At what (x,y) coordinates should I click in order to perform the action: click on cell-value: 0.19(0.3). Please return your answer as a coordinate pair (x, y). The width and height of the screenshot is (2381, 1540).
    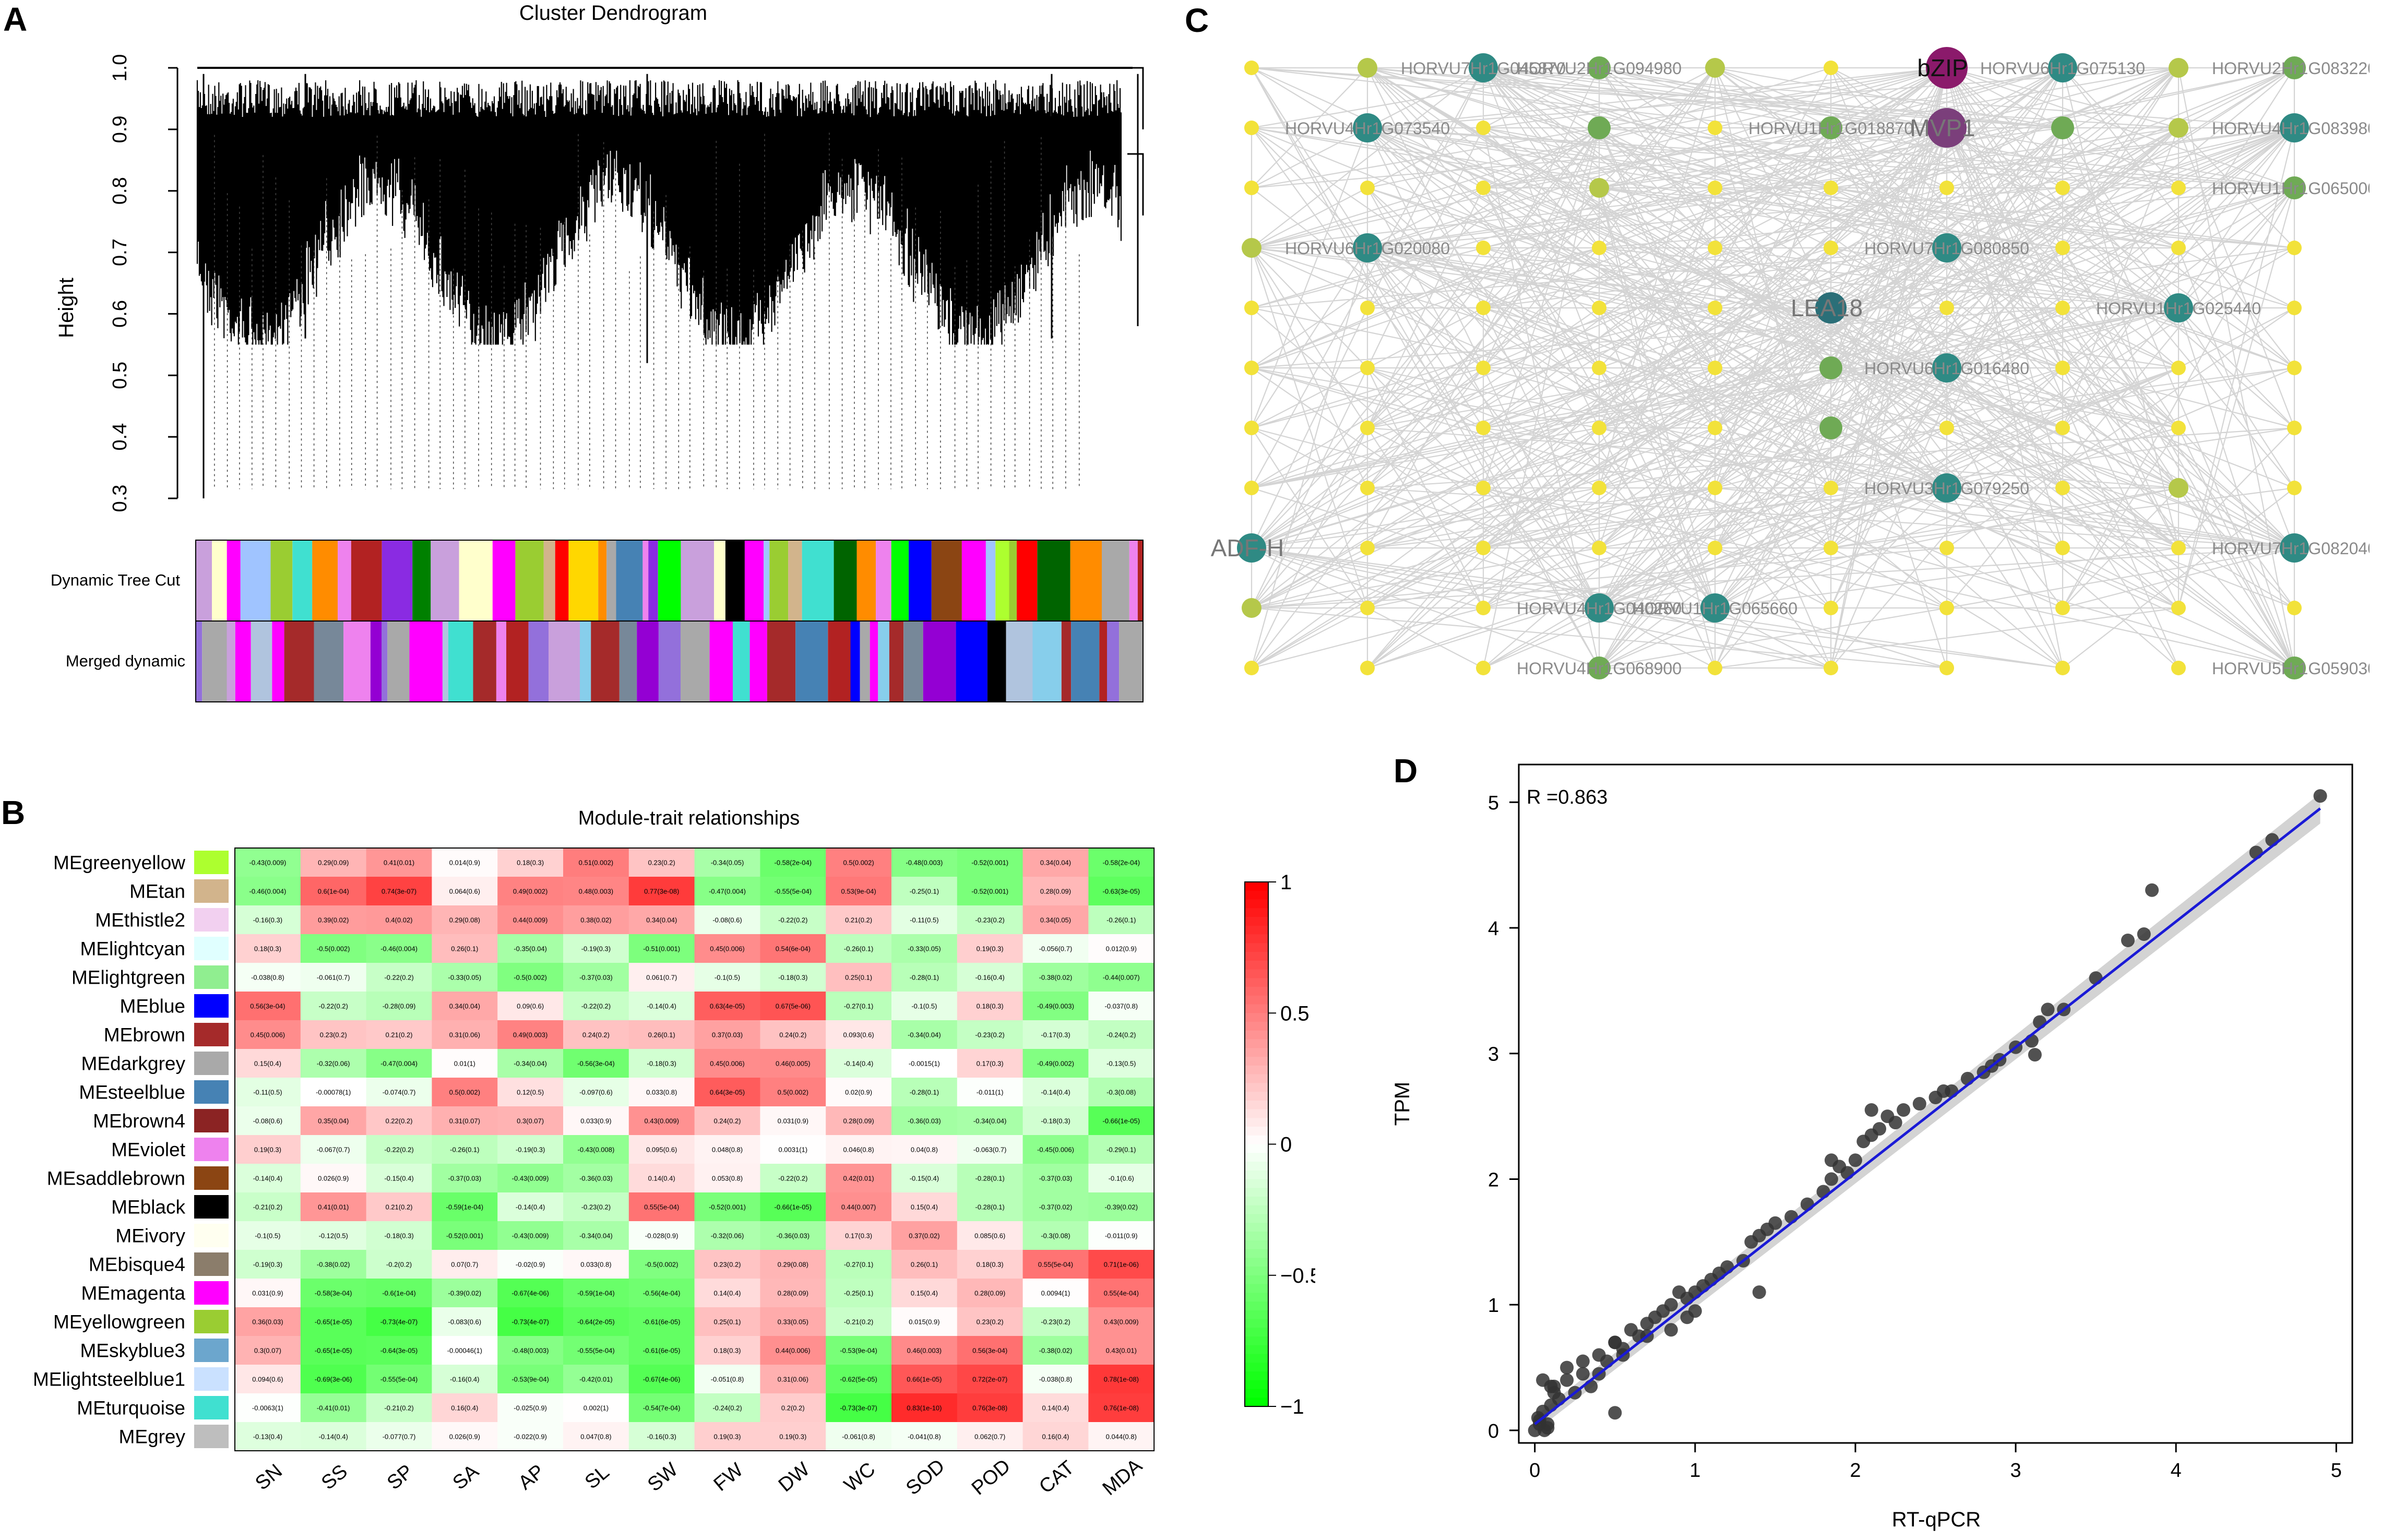
    Looking at the image, I should click on (727, 1437).